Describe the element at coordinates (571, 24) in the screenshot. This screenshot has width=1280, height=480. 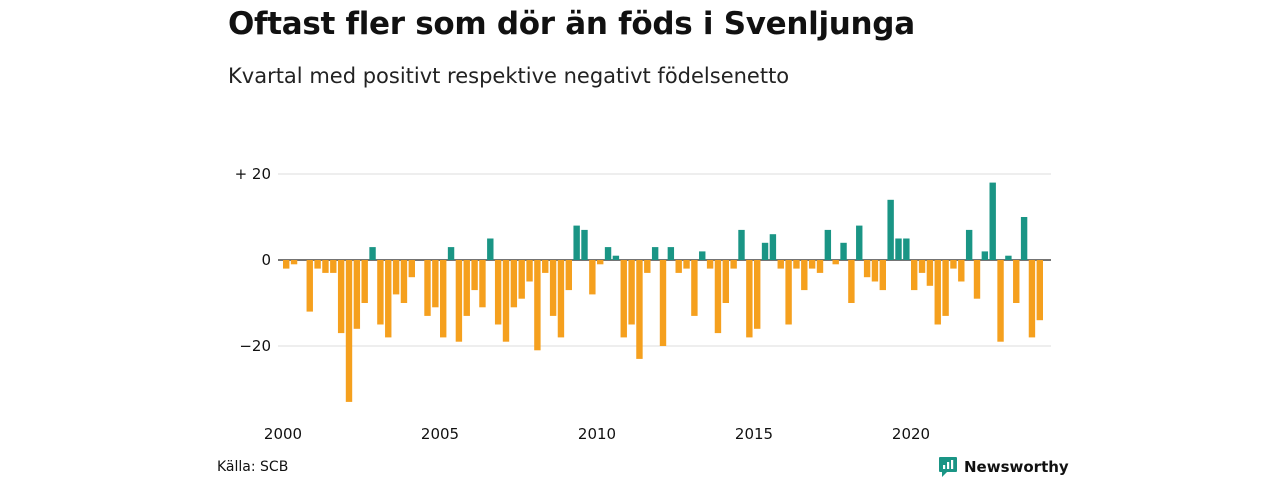
I see `chart-title: Oftast fler som dör än föds i Svenljunga` at that location.